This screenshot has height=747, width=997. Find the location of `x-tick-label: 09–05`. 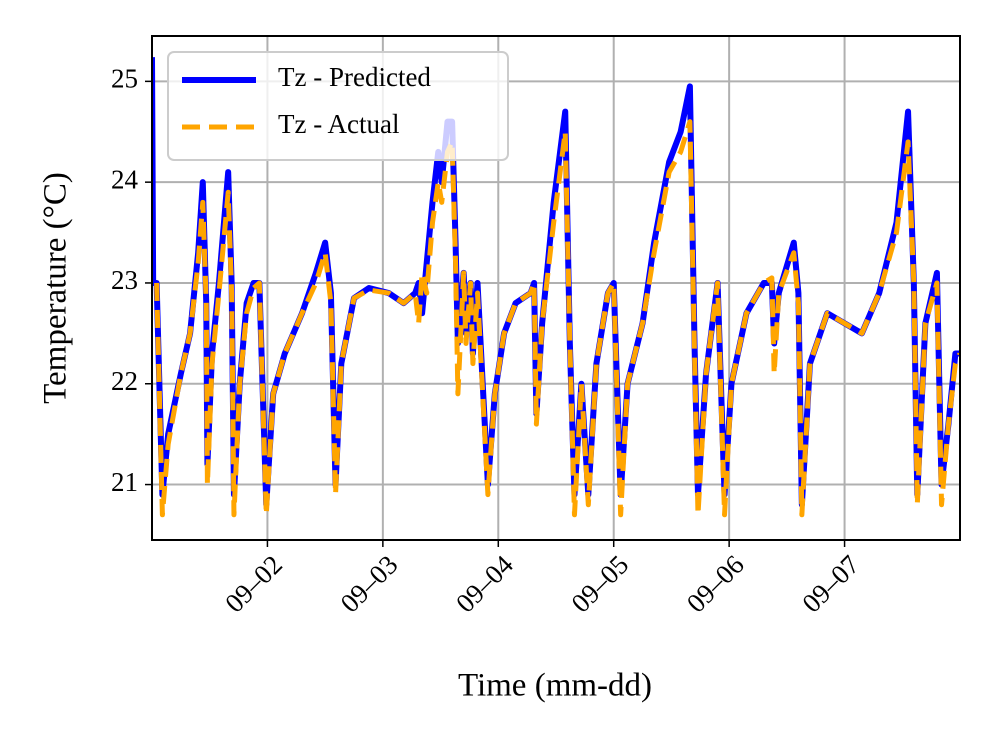

x-tick-label: 09–05 is located at coordinates (599, 583).